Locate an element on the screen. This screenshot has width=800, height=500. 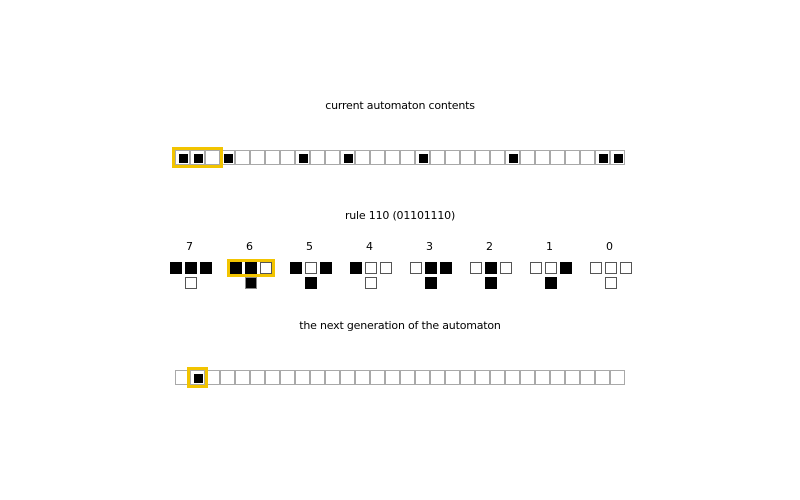
next-generation-row is located at coordinates (400, 377).